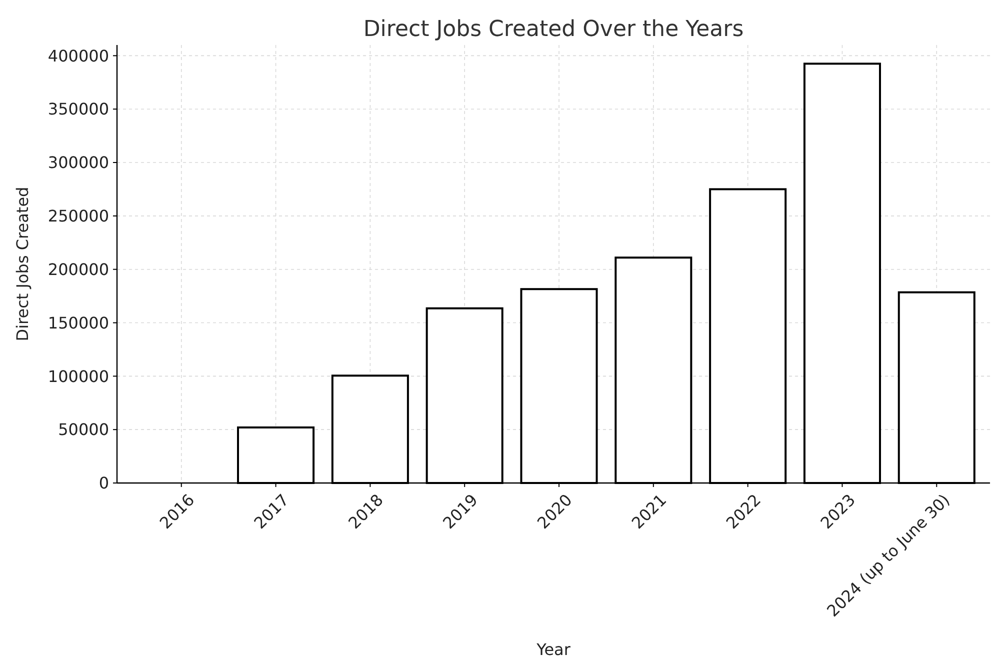 This screenshot has width=991, height=661. Describe the element at coordinates (22, 264) in the screenshot. I see `y-axis-title: Direct Jobs Created` at that location.